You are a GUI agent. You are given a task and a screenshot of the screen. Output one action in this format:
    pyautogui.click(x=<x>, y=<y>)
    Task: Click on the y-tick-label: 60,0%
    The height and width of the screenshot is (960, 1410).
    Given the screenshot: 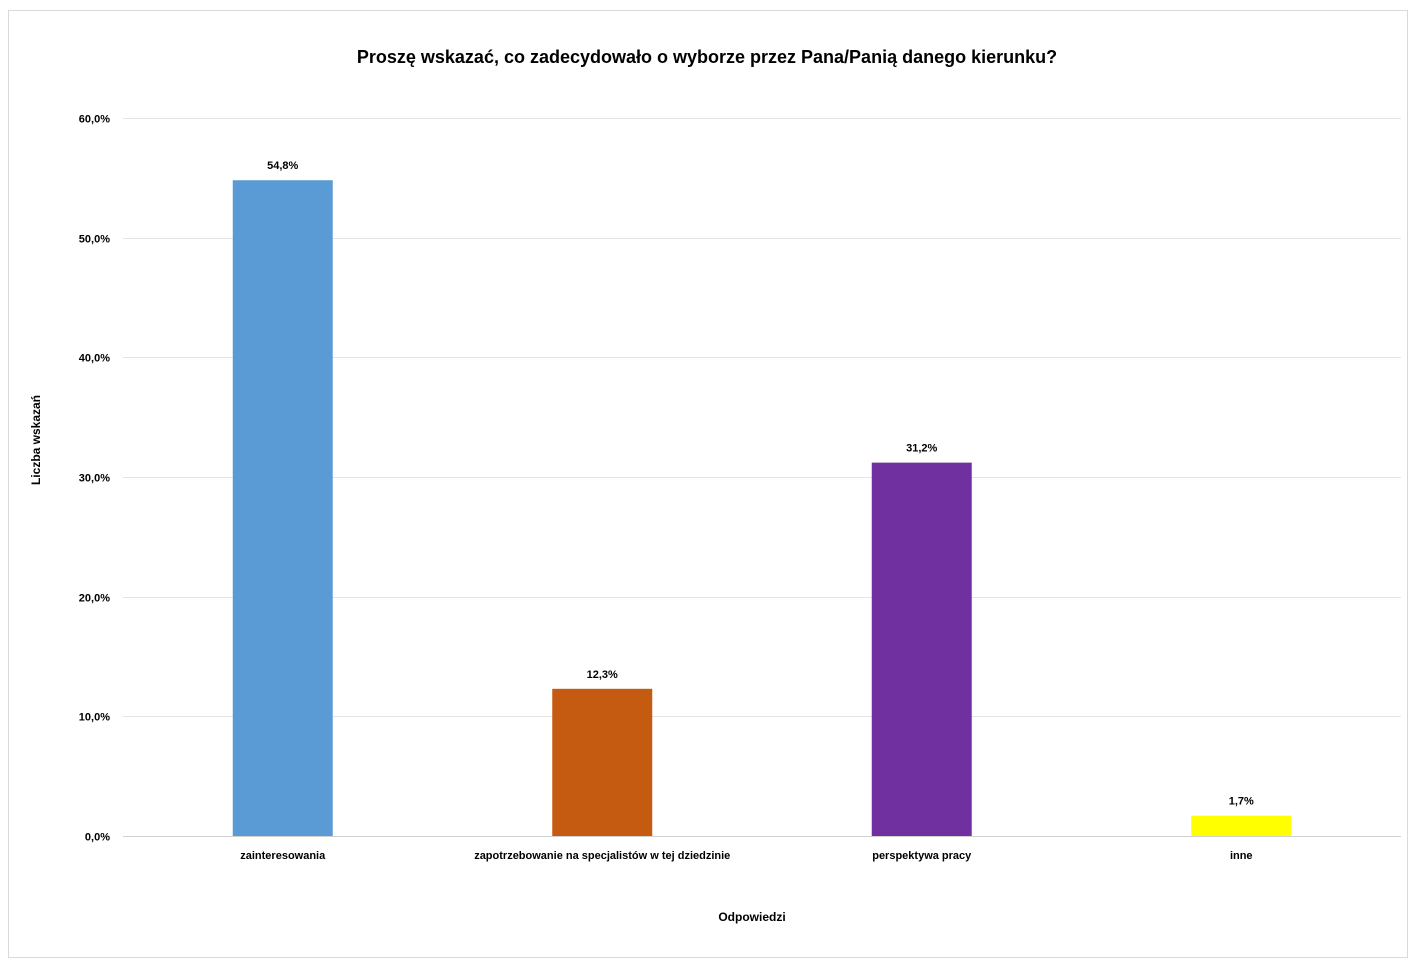 What is the action you would take?
    pyautogui.click(x=94, y=120)
    